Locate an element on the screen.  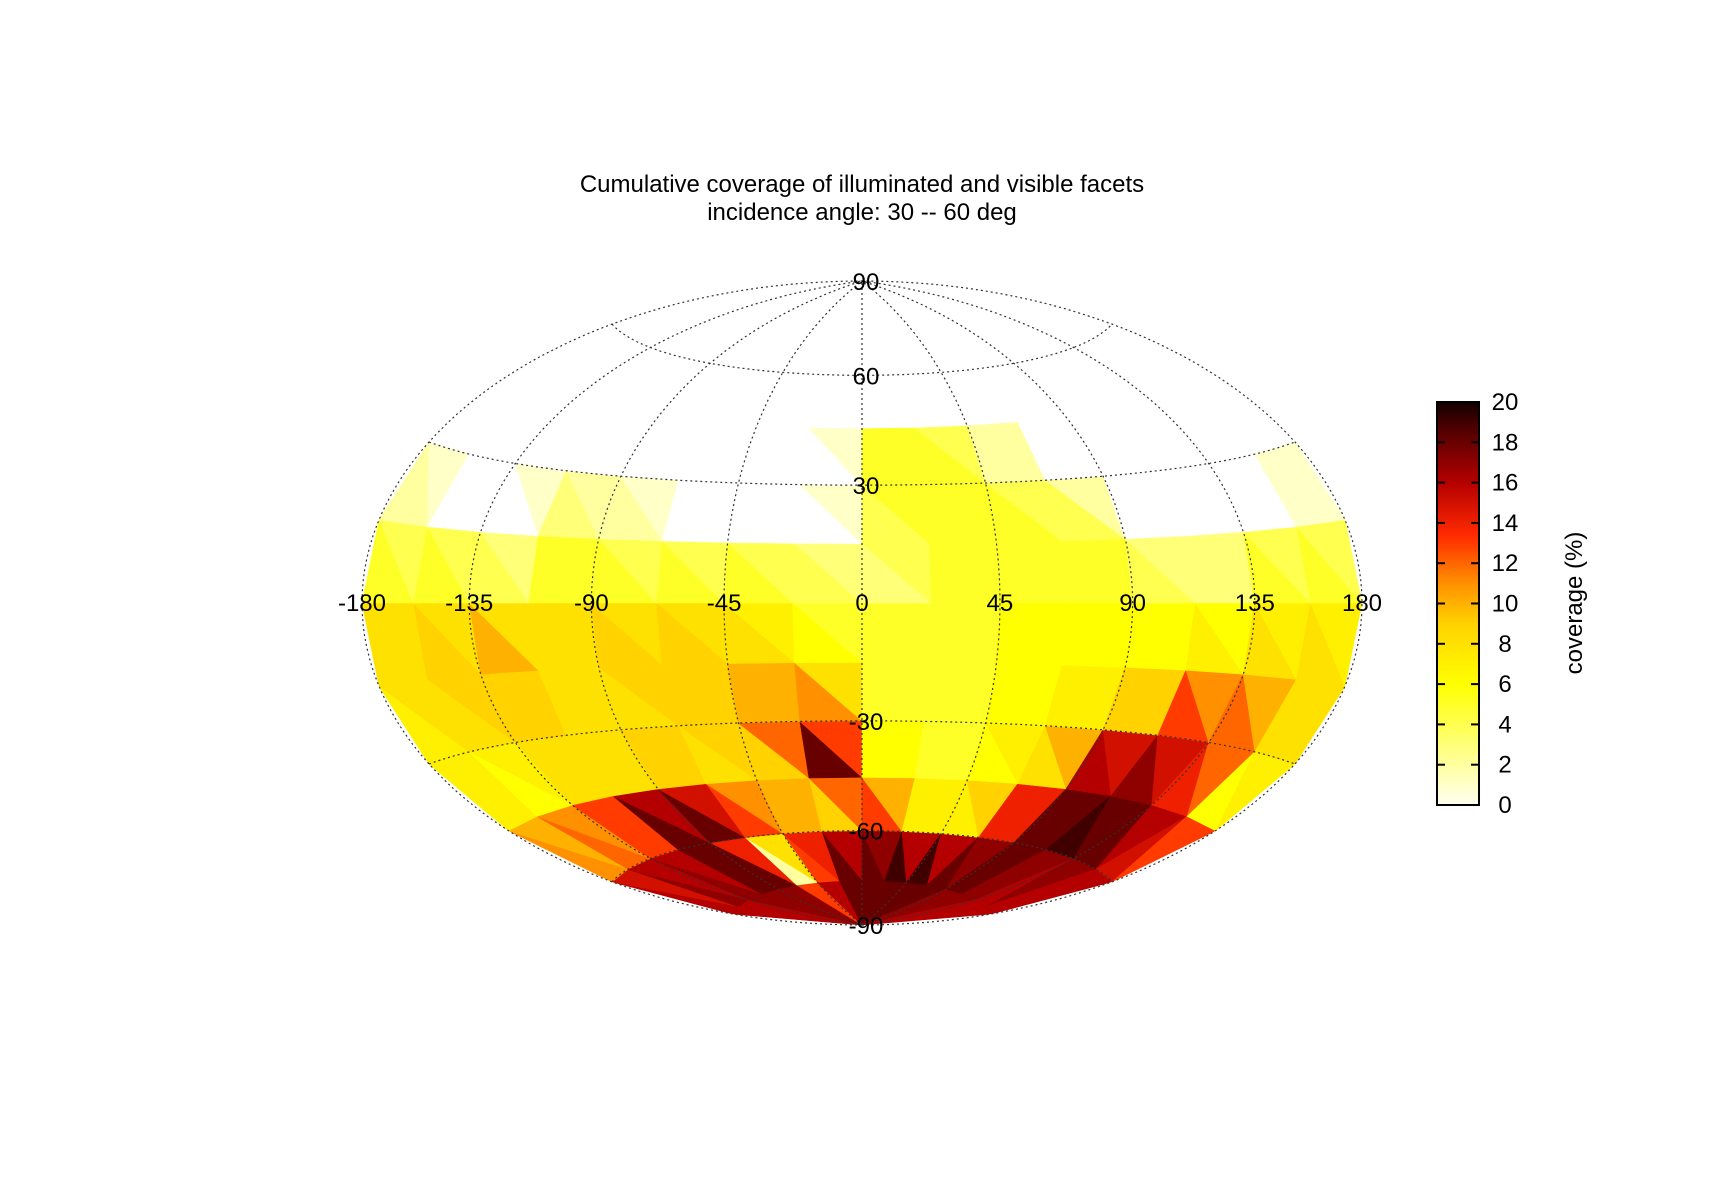
colorbar-tick-label: 20 is located at coordinates (1505, 402).